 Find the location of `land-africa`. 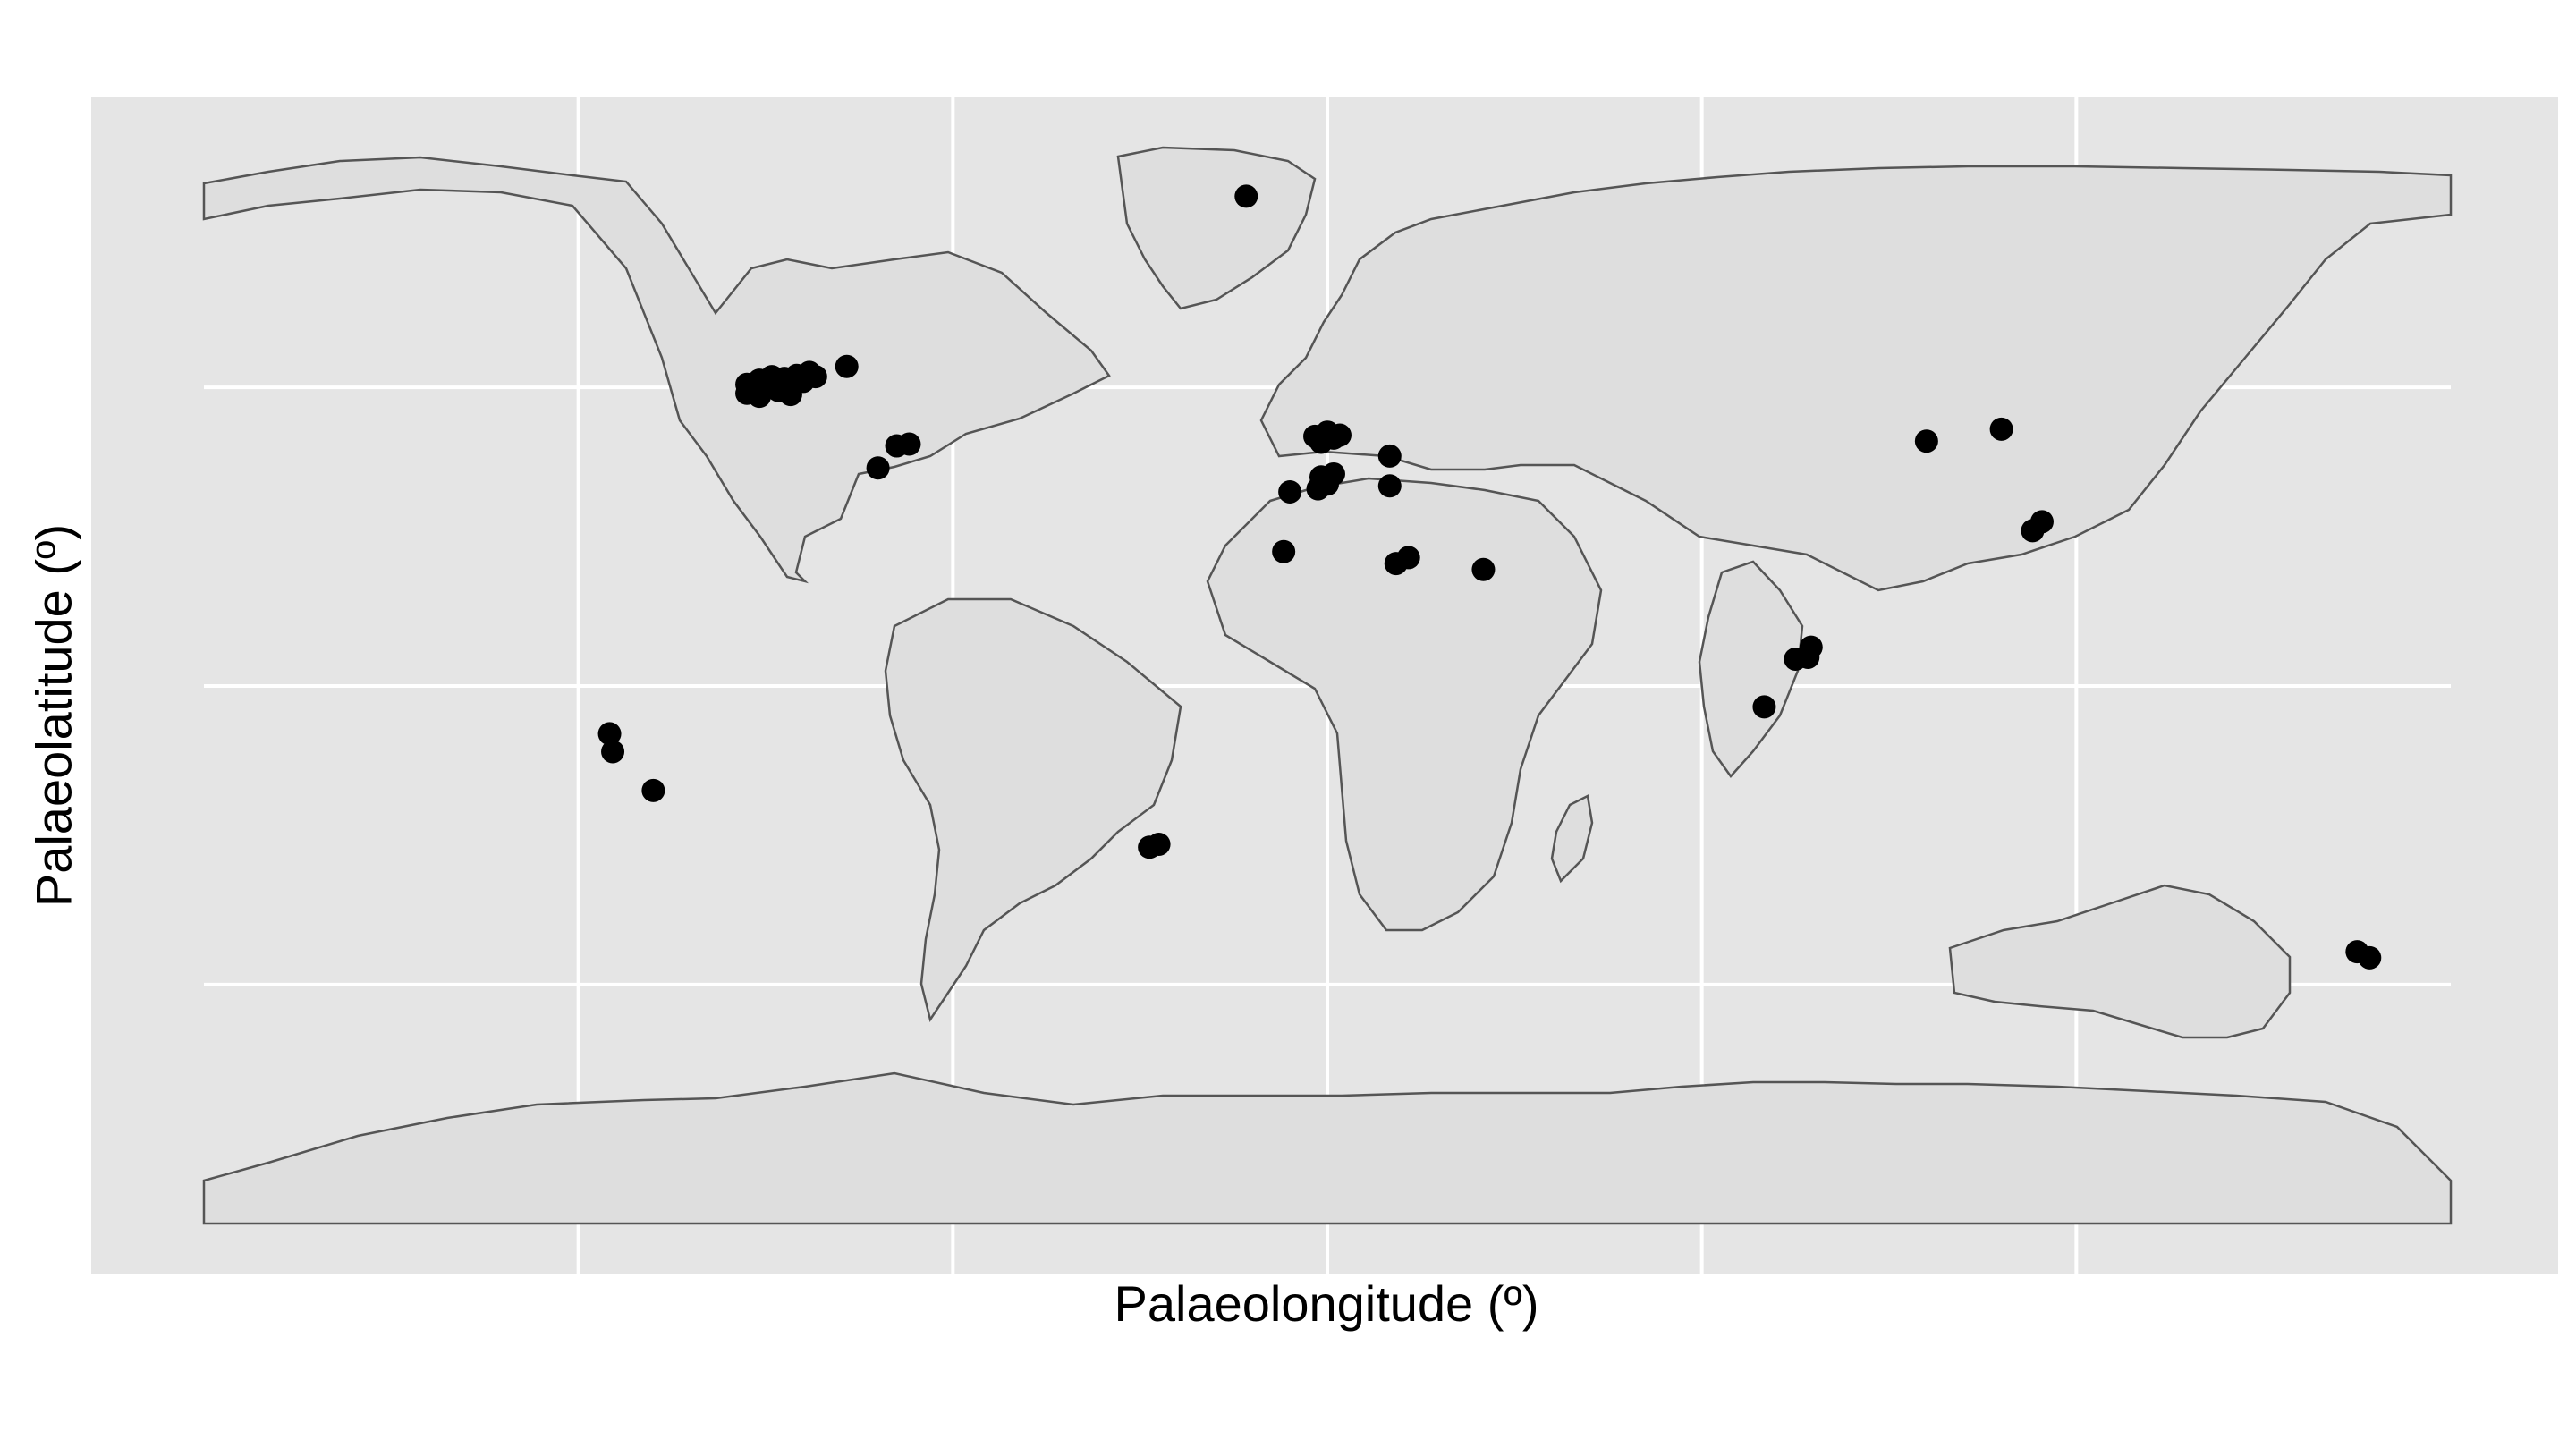

land-africa is located at coordinates (1404, 705).